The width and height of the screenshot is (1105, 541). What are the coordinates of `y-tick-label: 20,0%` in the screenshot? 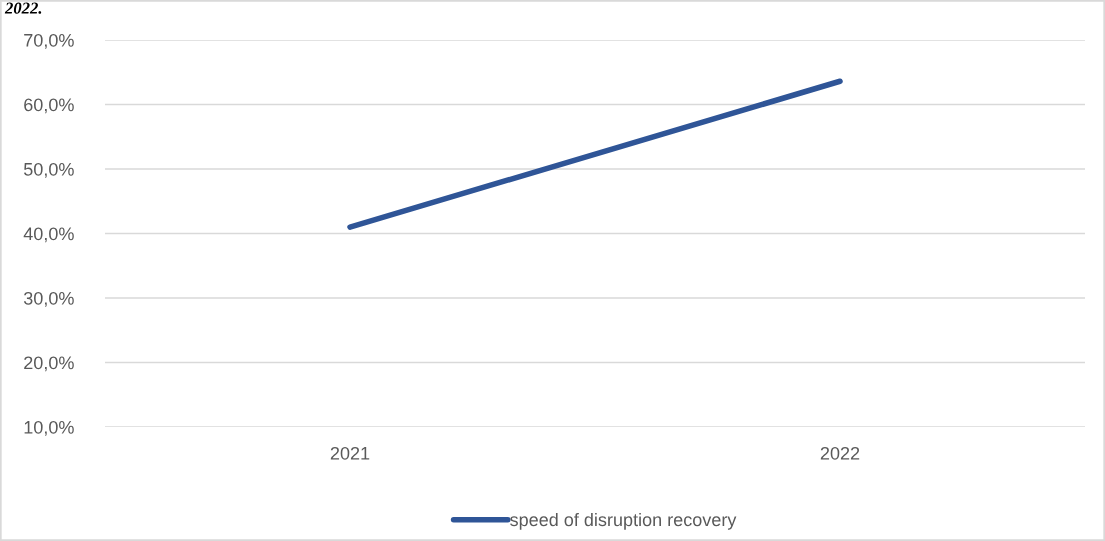 It's located at (49, 364).